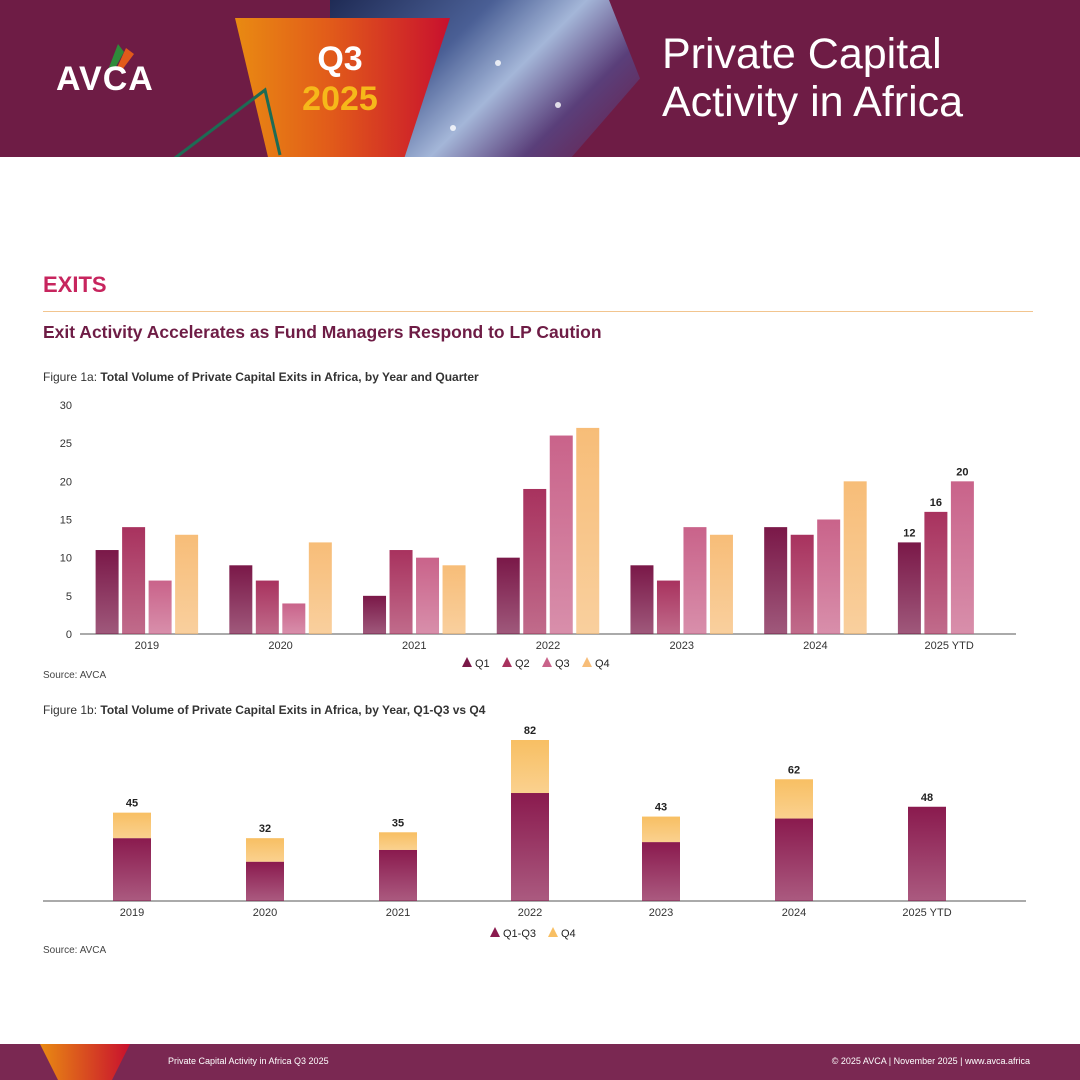 The height and width of the screenshot is (1080, 1080). I want to click on bar-q1-2022, so click(508, 595).